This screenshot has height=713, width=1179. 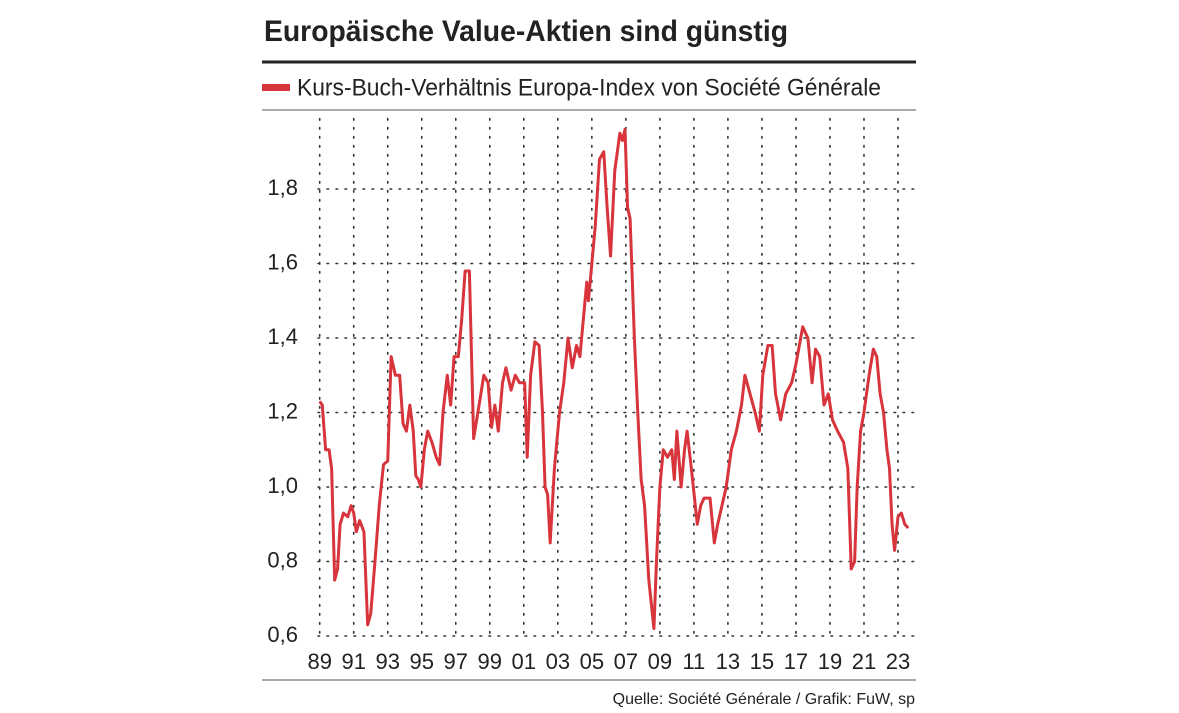 I want to click on y-tick-label: 1,6, so click(x=282, y=261).